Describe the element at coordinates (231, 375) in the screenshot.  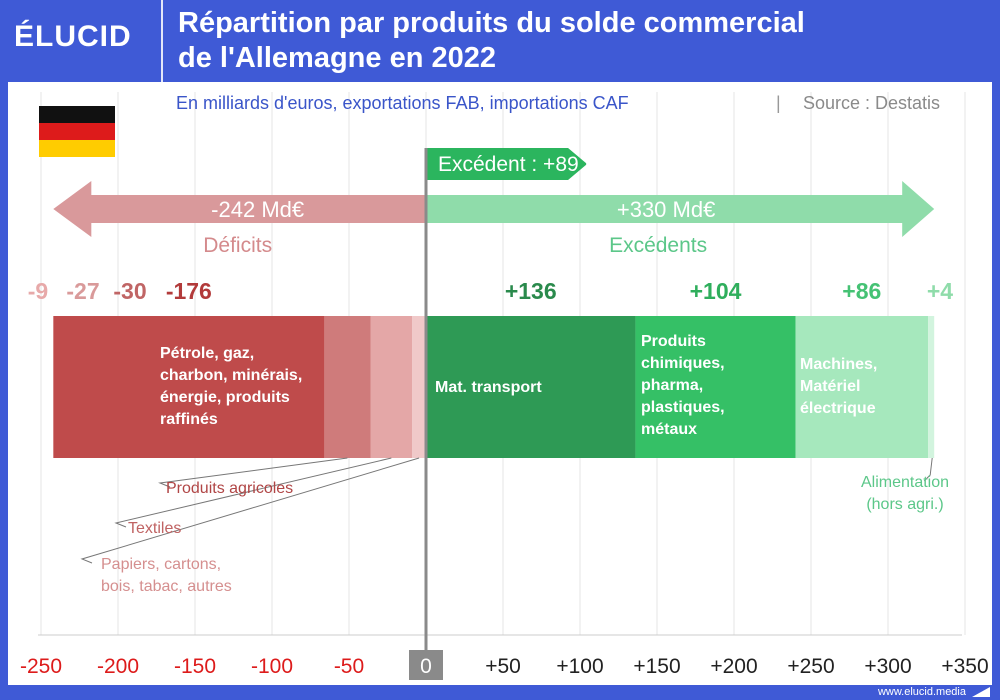
I see `segment-label: charbon, minérais,` at that location.